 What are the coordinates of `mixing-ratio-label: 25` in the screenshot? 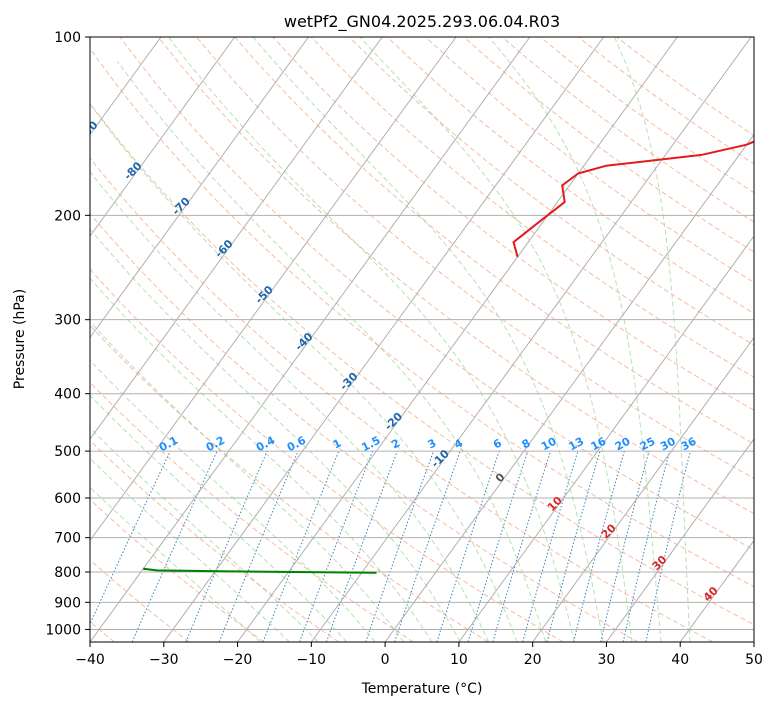 It's located at (648, 444).